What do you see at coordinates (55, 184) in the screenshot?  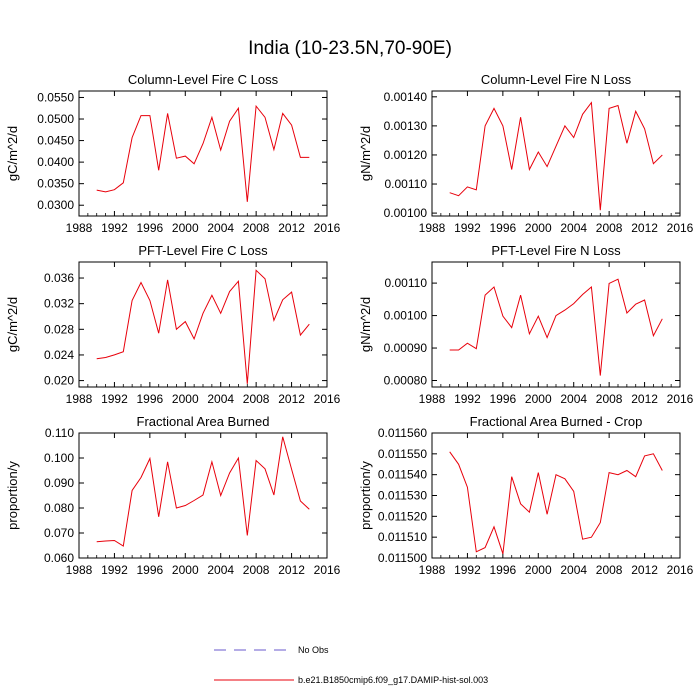 I see `y-tick-label: 0.0350` at bounding box center [55, 184].